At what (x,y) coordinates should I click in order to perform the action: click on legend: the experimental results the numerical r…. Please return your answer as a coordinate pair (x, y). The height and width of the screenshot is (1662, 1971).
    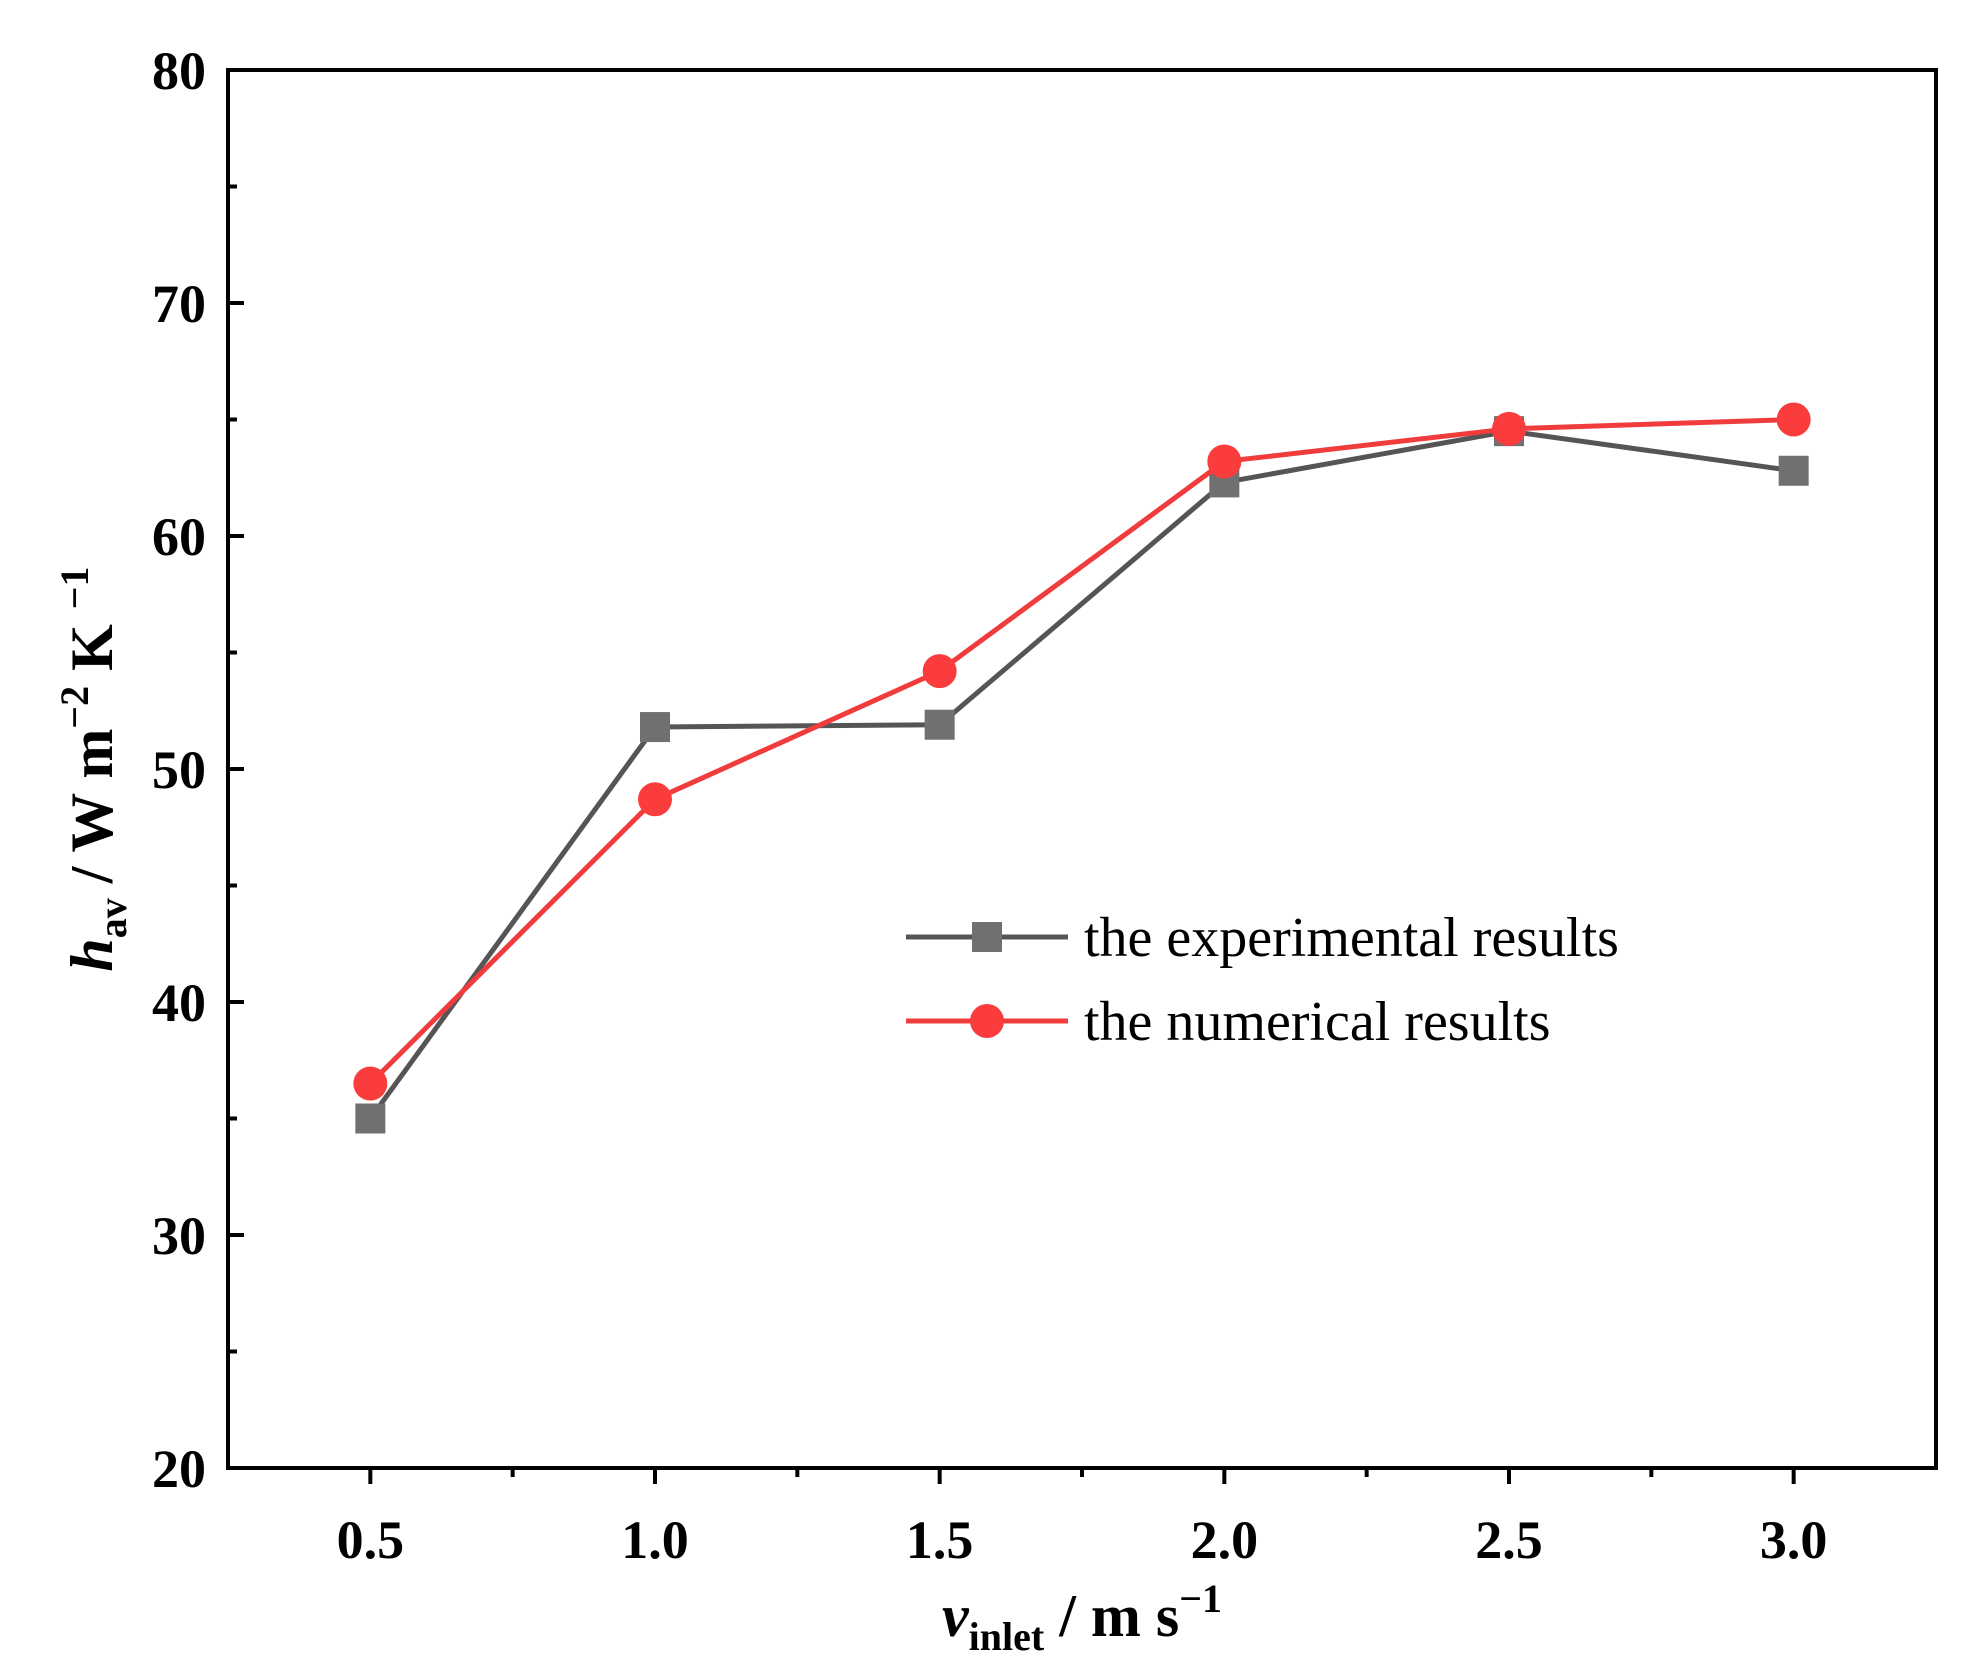
    Looking at the image, I should click on (1262, 980).